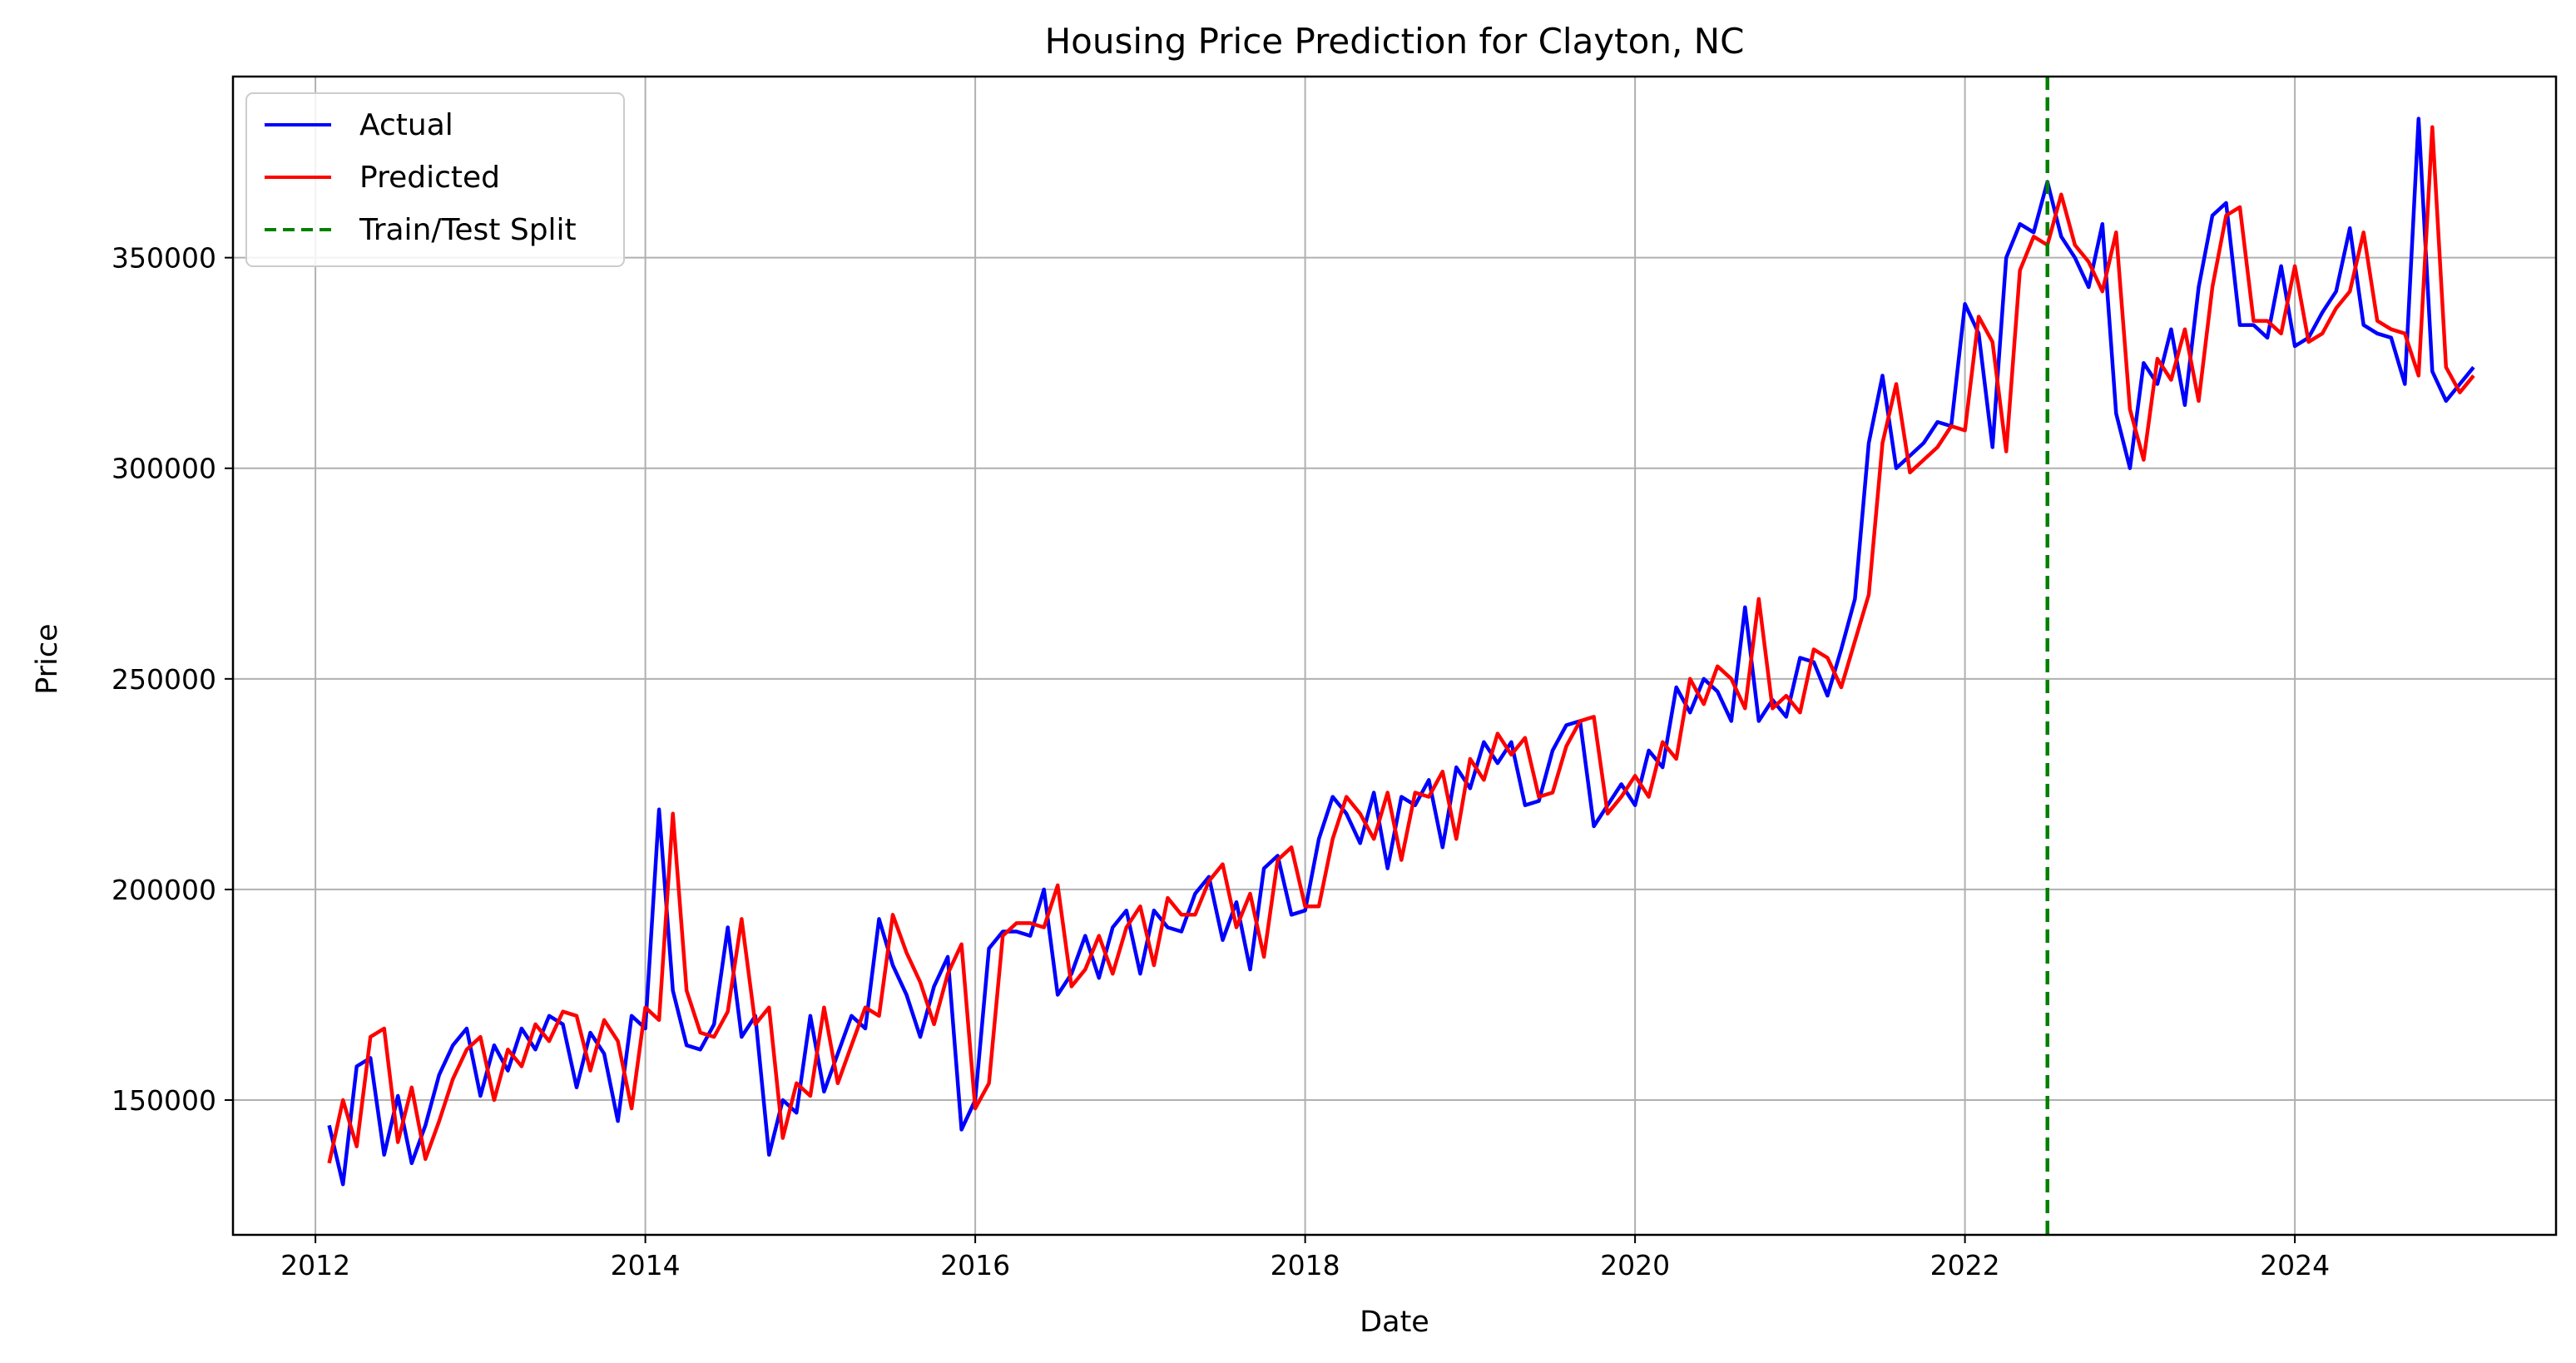 This screenshot has width=2576, height=1363. I want to click on chart-title: Housing Price Prediction for Clayton, NC, so click(1395, 41).